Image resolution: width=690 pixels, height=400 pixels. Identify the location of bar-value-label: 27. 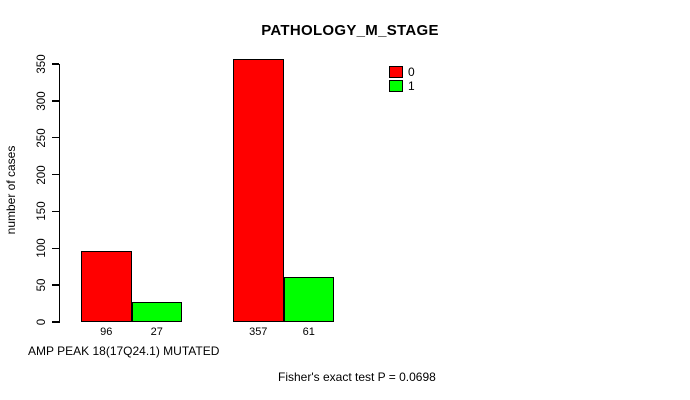
(156, 332).